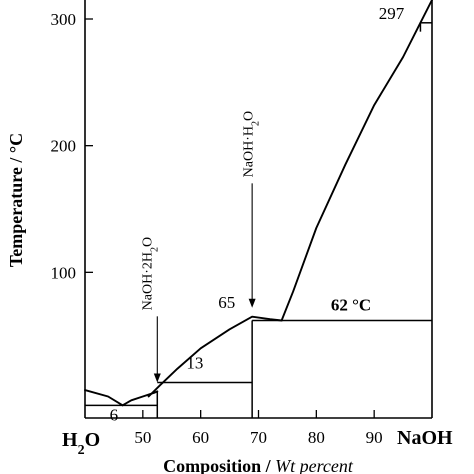 Image resolution: width=474 pixels, height=474 pixels. What do you see at coordinates (215, 356) in the screenshot?
I see `liquidus-curve-liquidus-monohydrate` at bounding box center [215, 356].